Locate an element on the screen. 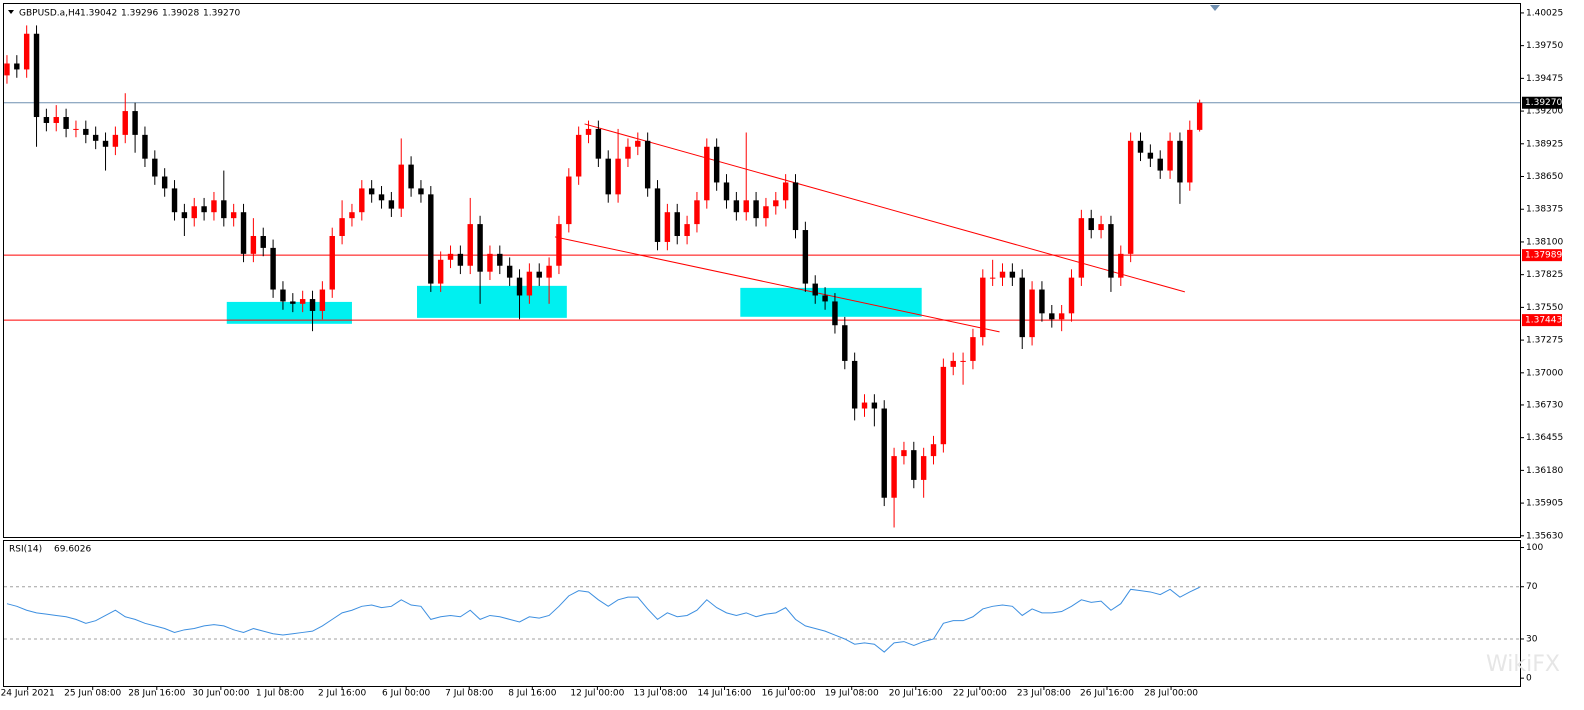  y-tick-label: 1.36180 is located at coordinates (1544, 471).